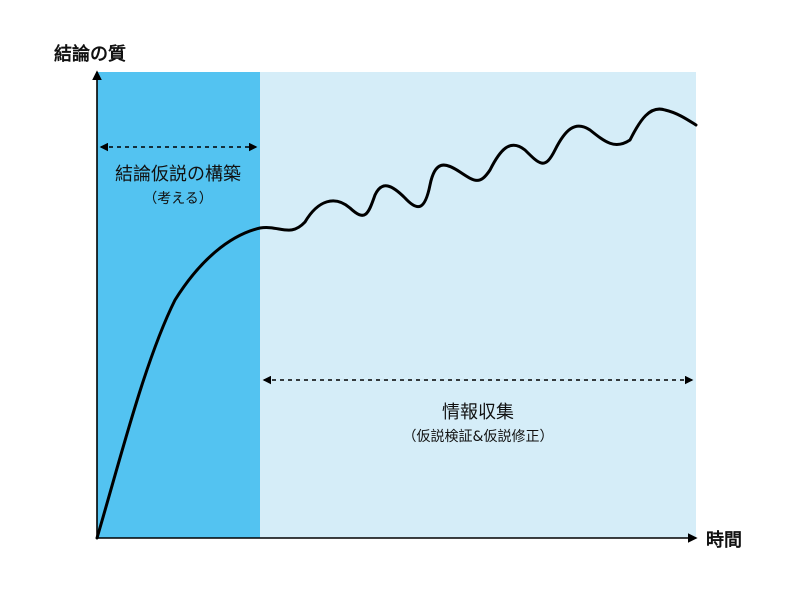 The width and height of the screenshot is (800, 597). What do you see at coordinates (178, 199) in the screenshot?
I see `phase-hypothesis-subtitle: （考える）` at bounding box center [178, 199].